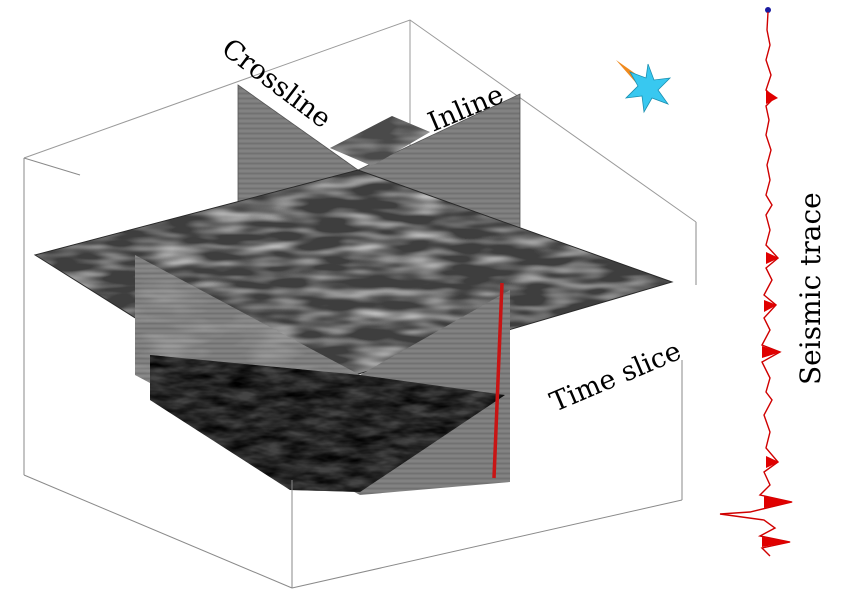  Describe the element at coordinates (756, 282) in the screenshot. I see `seismic-trace` at that location.